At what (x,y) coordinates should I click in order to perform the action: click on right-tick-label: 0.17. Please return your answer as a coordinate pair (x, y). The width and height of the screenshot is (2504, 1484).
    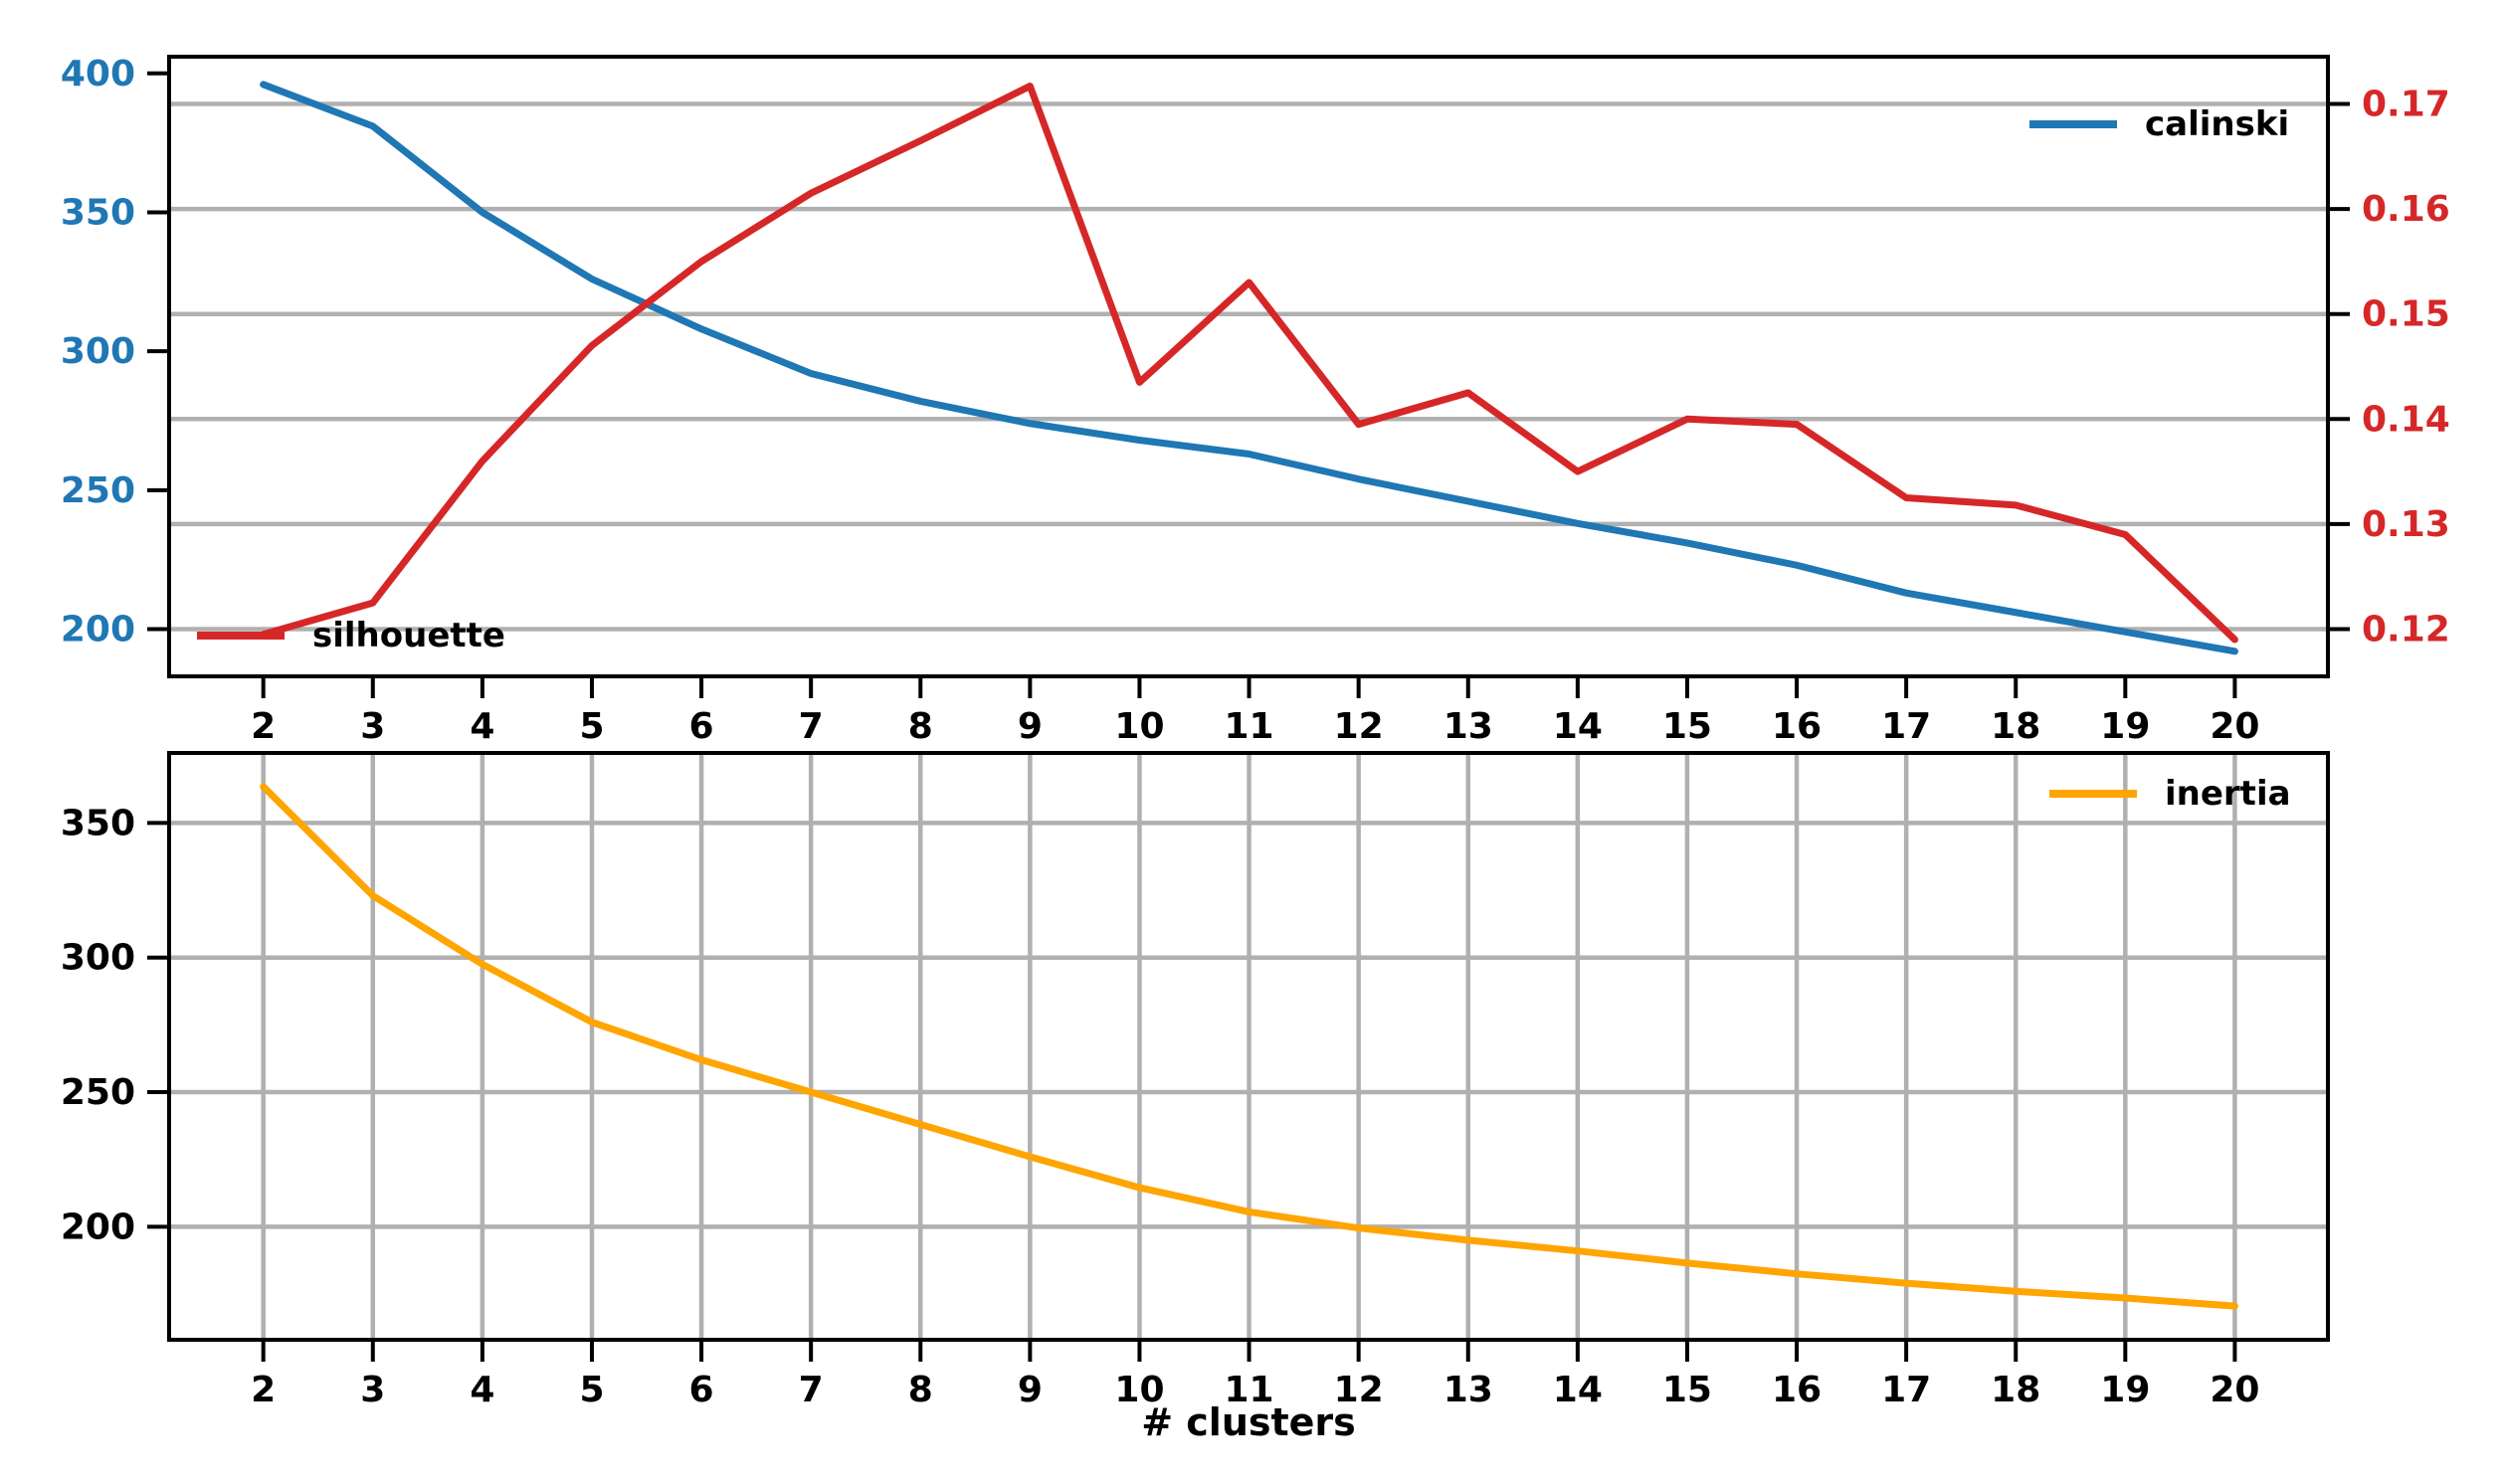
    Looking at the image, I should click on (2406, 105).